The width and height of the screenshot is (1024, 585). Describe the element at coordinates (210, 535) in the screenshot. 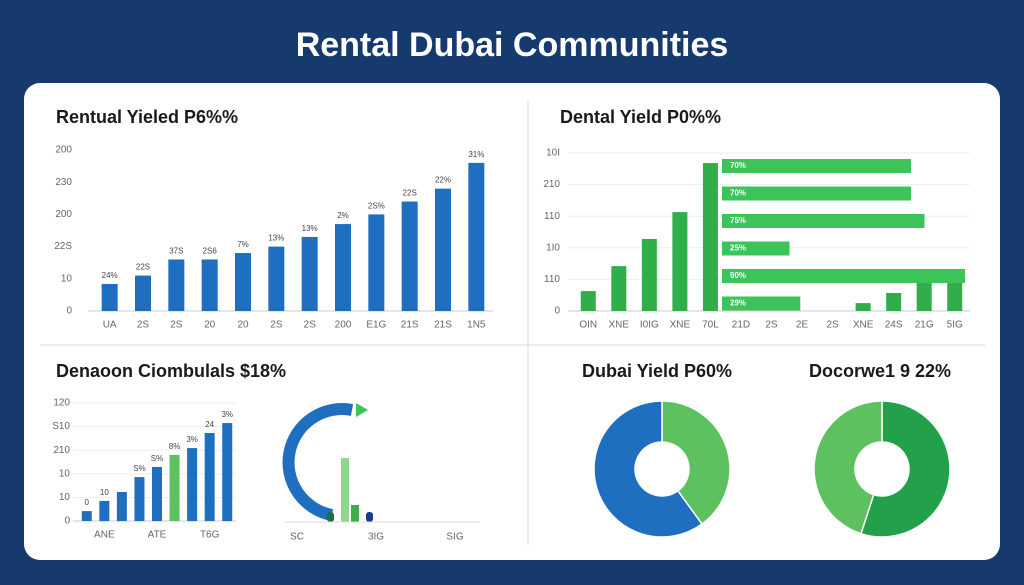

I see `x-tick-label: T6G` at that location.